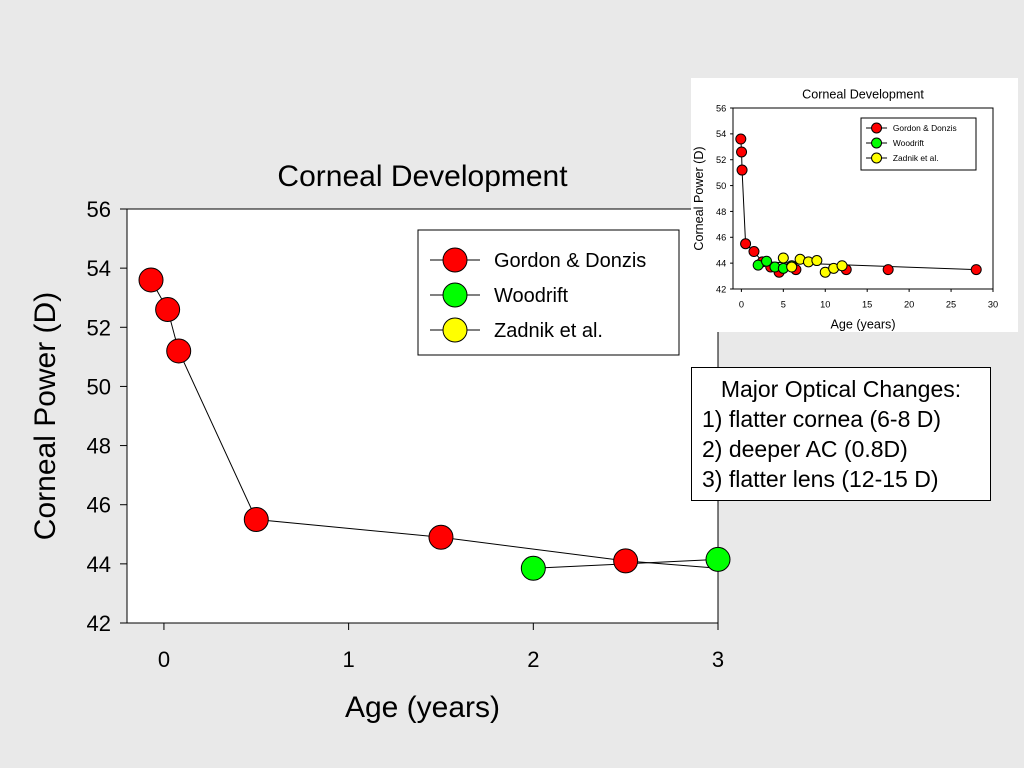 This screenshot has height=768, width=1024. I want to click on inset-chart-x-tick-label: 20, so click(909, 304).